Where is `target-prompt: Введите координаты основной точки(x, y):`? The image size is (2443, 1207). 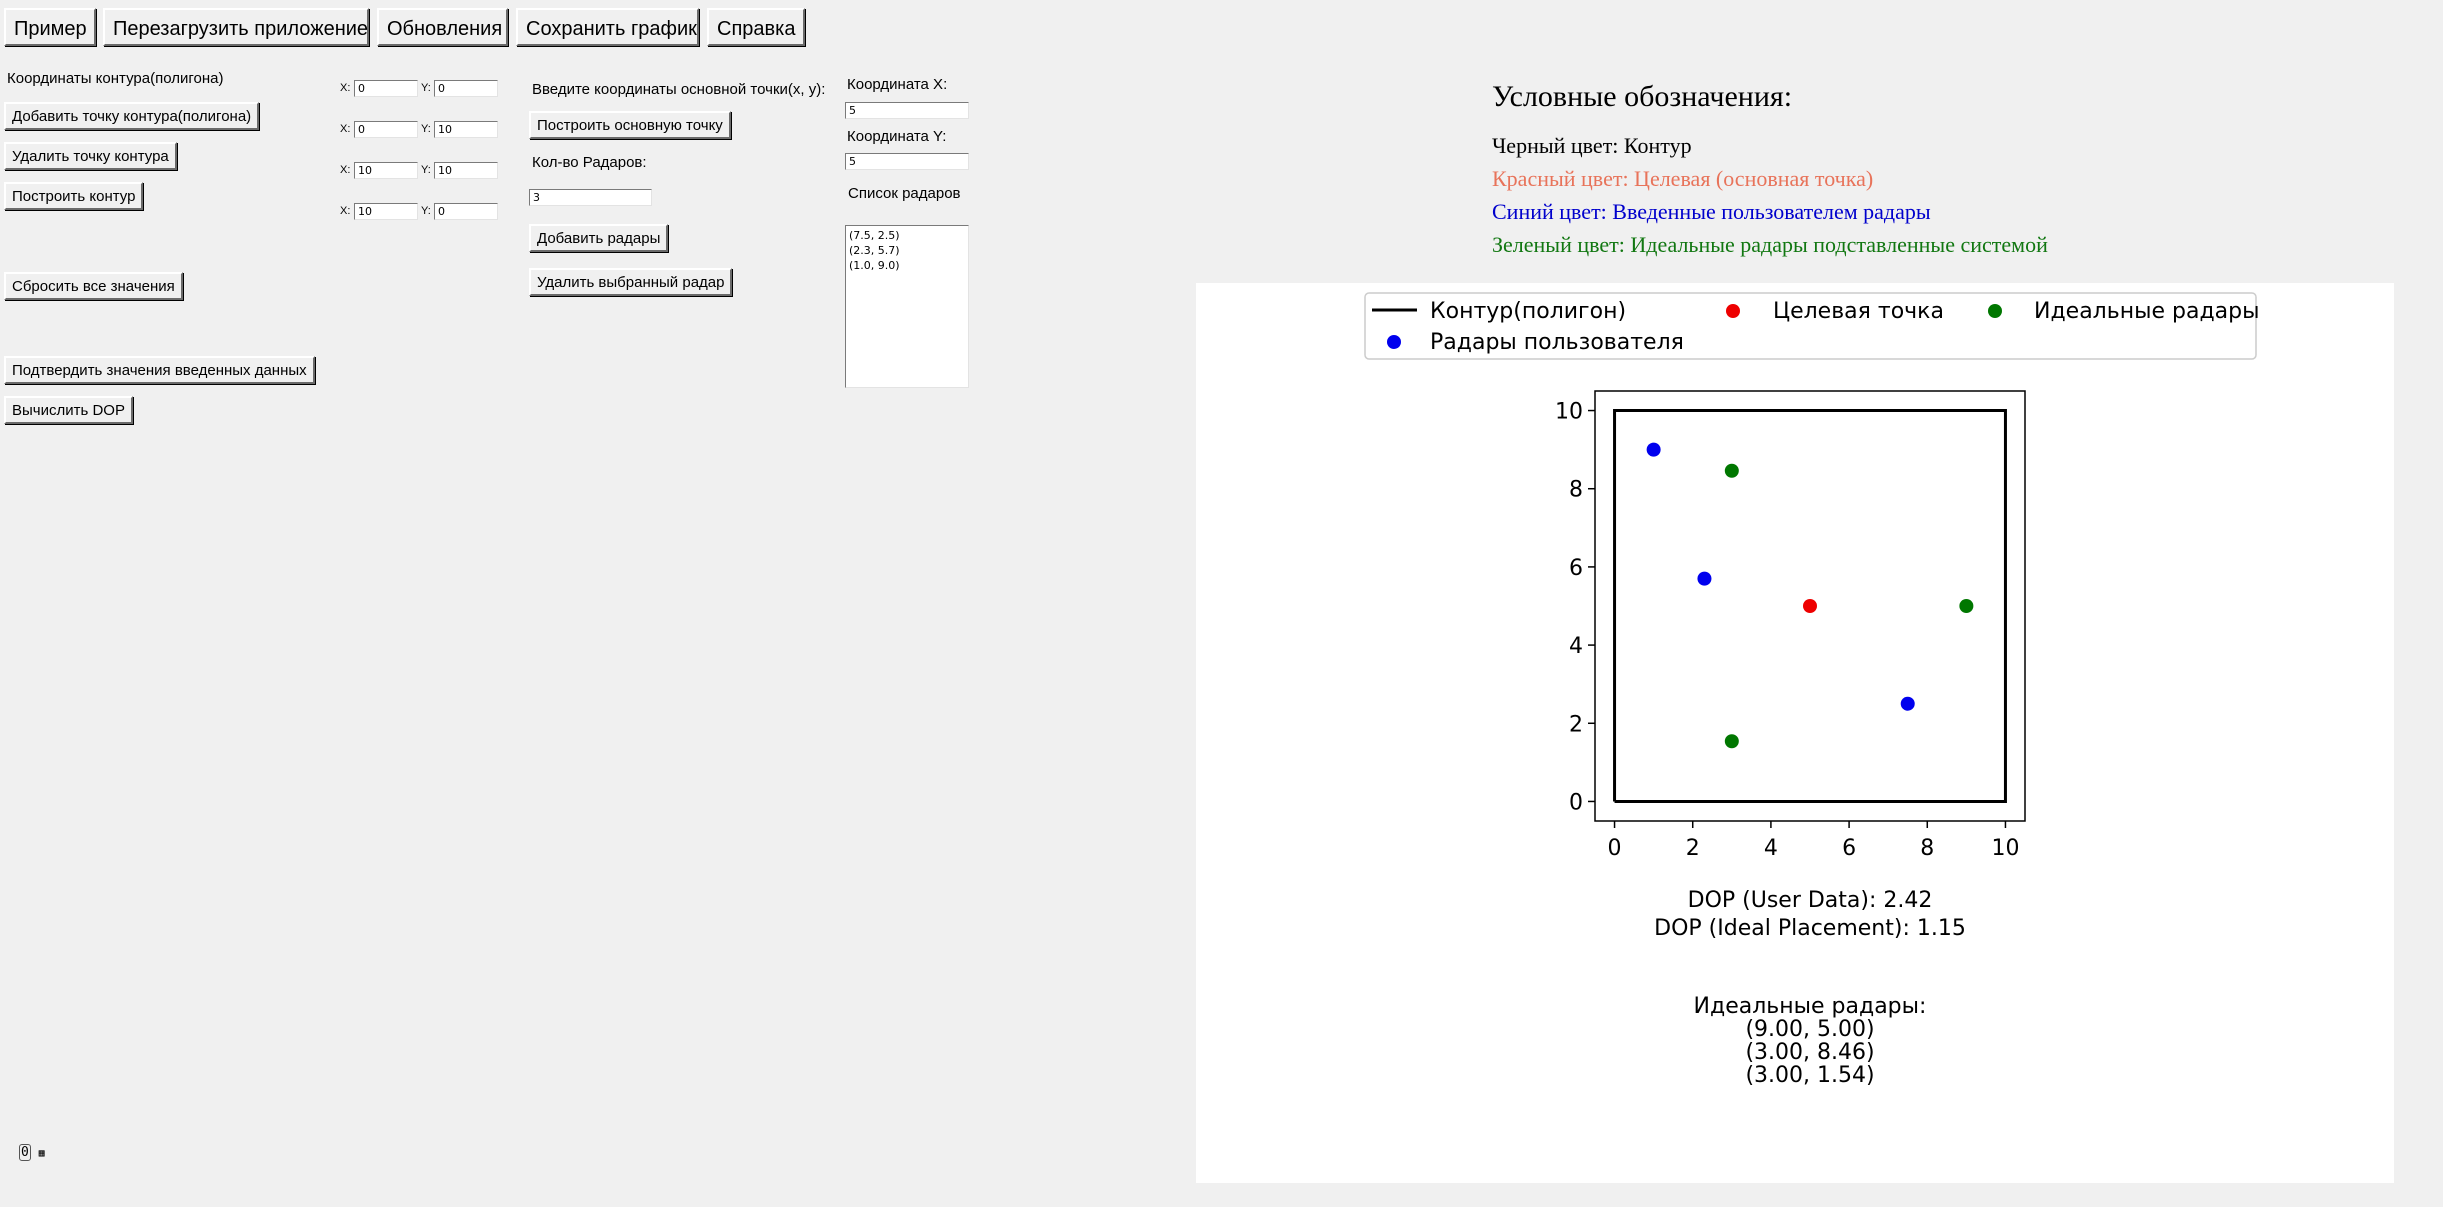 target-prompt: Введите координаты основной точки(x, y): is located at coordinates (679, 89).